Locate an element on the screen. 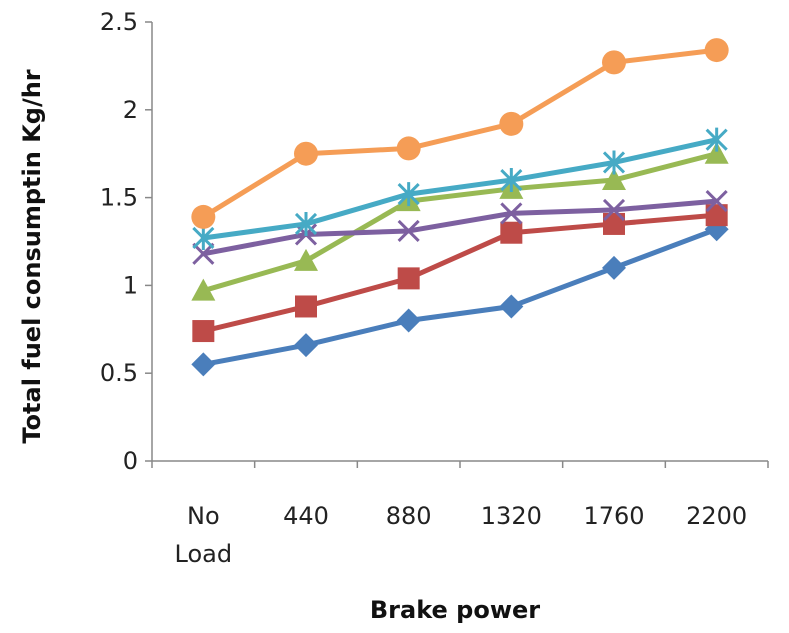 The image size is (789, 633). x-tick-label: 1760 is located at coordinates (613, 516).